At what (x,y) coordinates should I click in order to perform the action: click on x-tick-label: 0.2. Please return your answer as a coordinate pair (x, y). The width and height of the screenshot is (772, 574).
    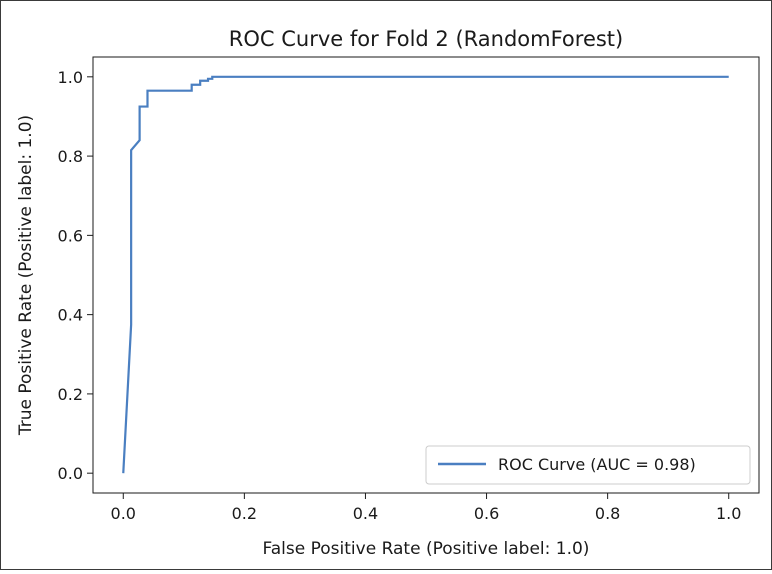
    Looking at the image, I should click on (244, 513).